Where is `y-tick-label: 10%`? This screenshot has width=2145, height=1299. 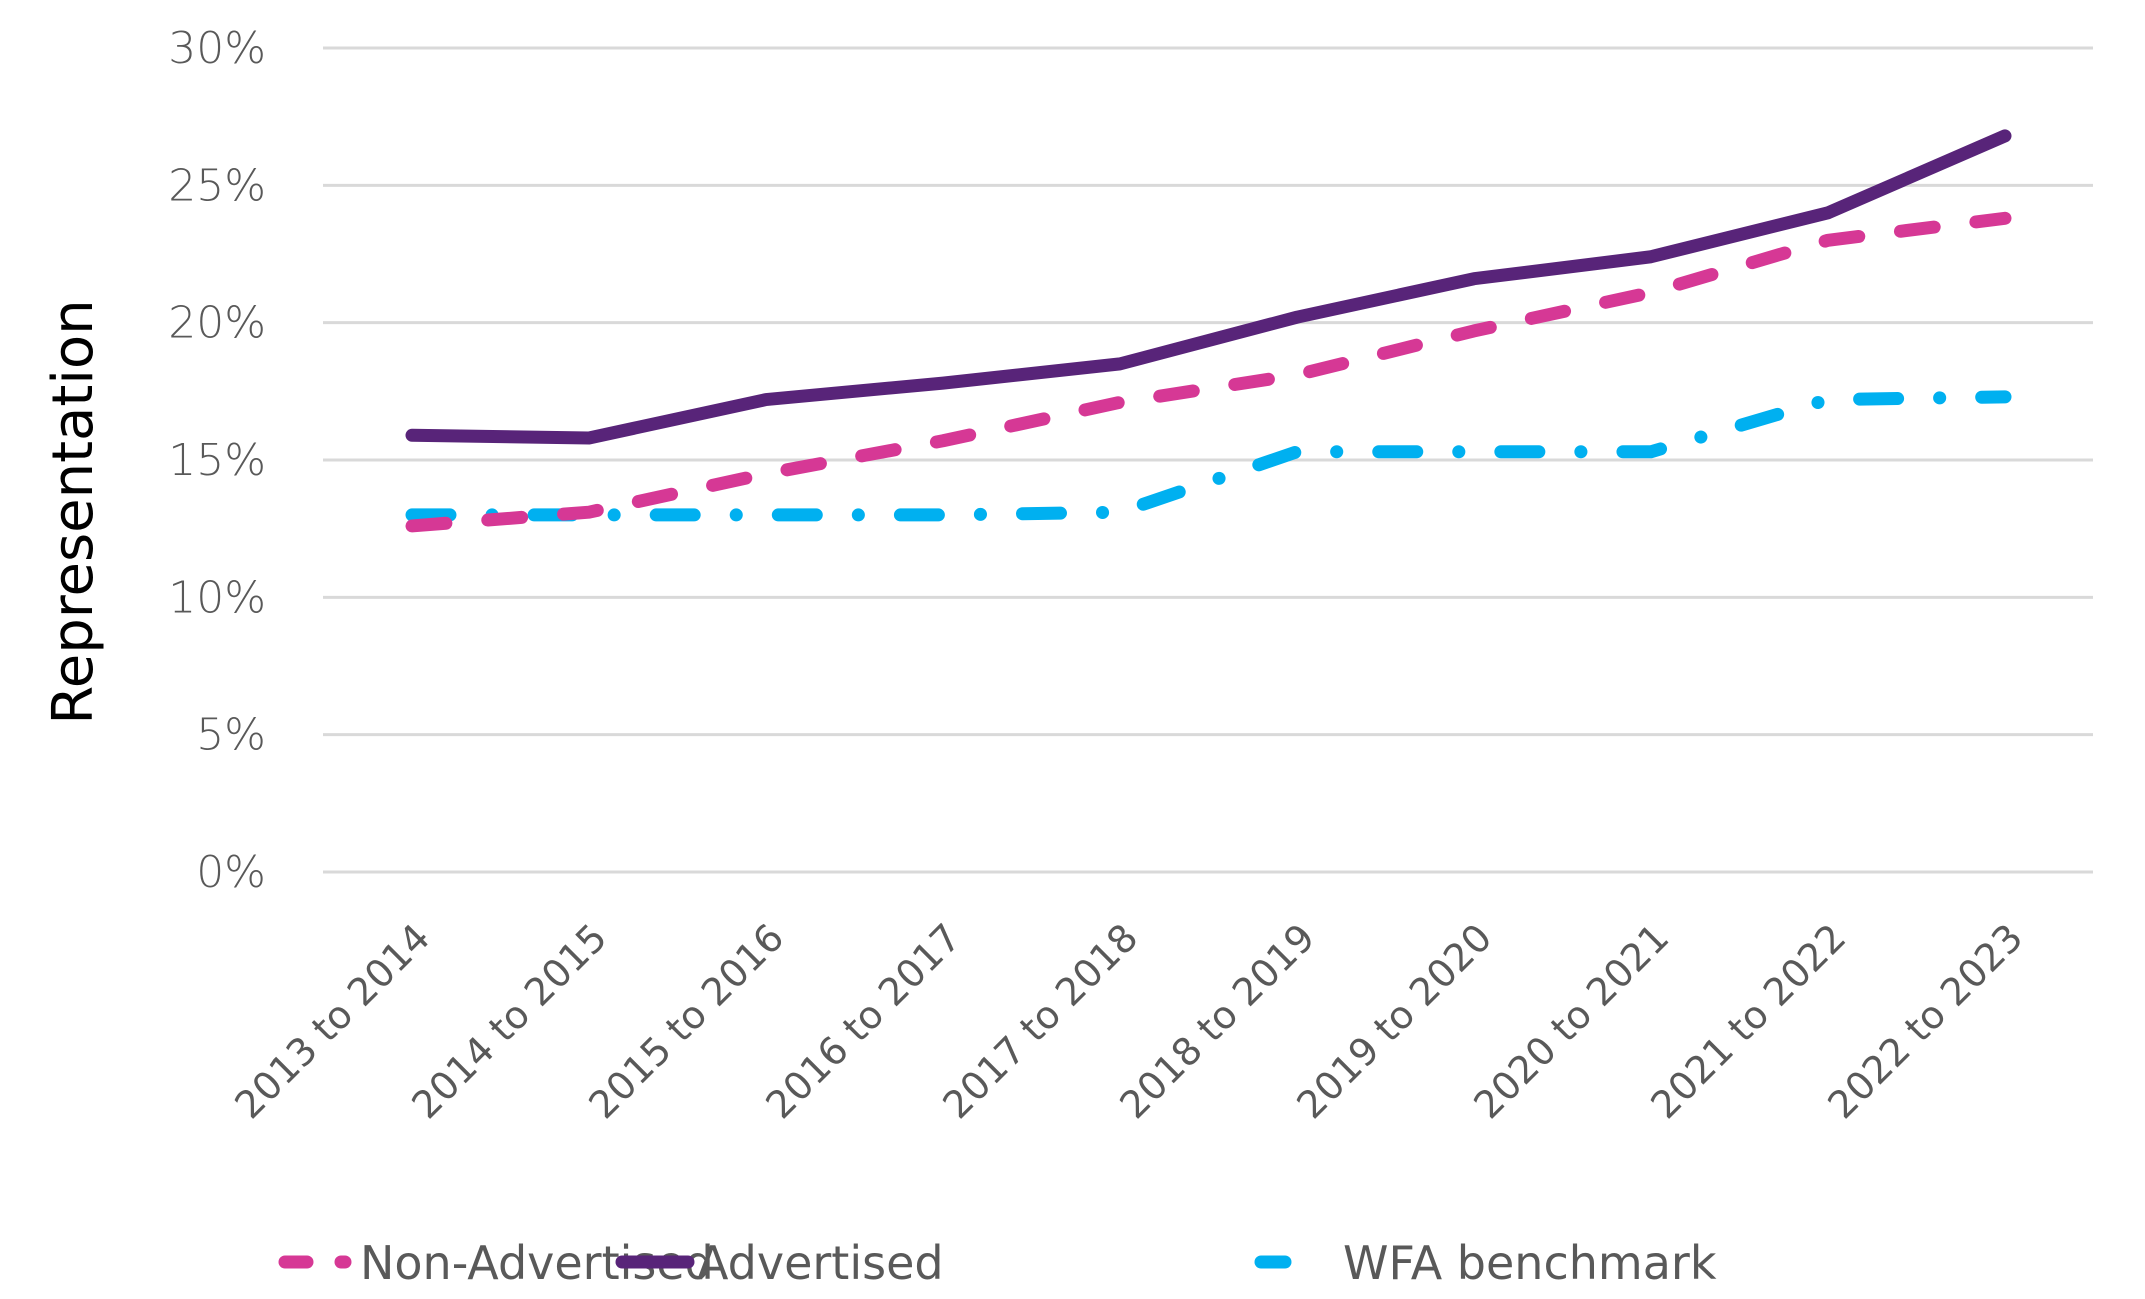 y-tick-label: 10% is located at coordinates (217, 597).